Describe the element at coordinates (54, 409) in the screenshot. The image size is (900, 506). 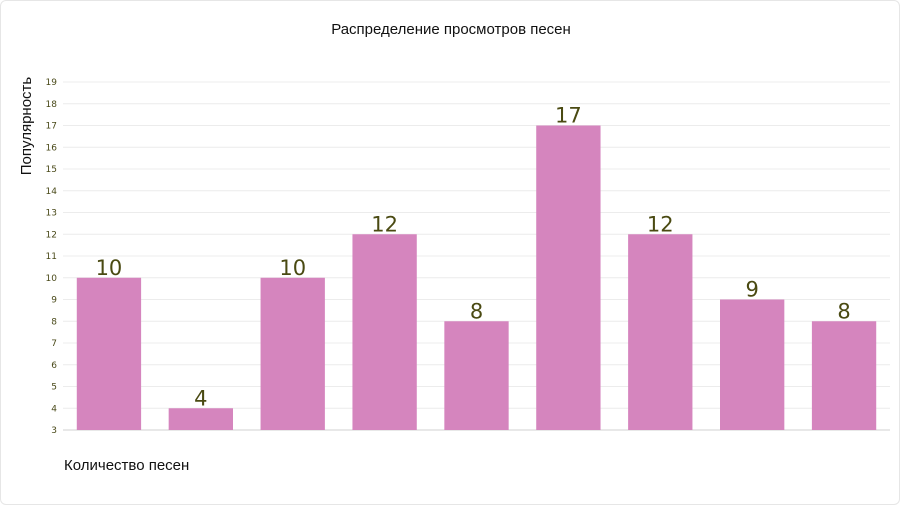
I see `y-tick-label: 4` at that location.